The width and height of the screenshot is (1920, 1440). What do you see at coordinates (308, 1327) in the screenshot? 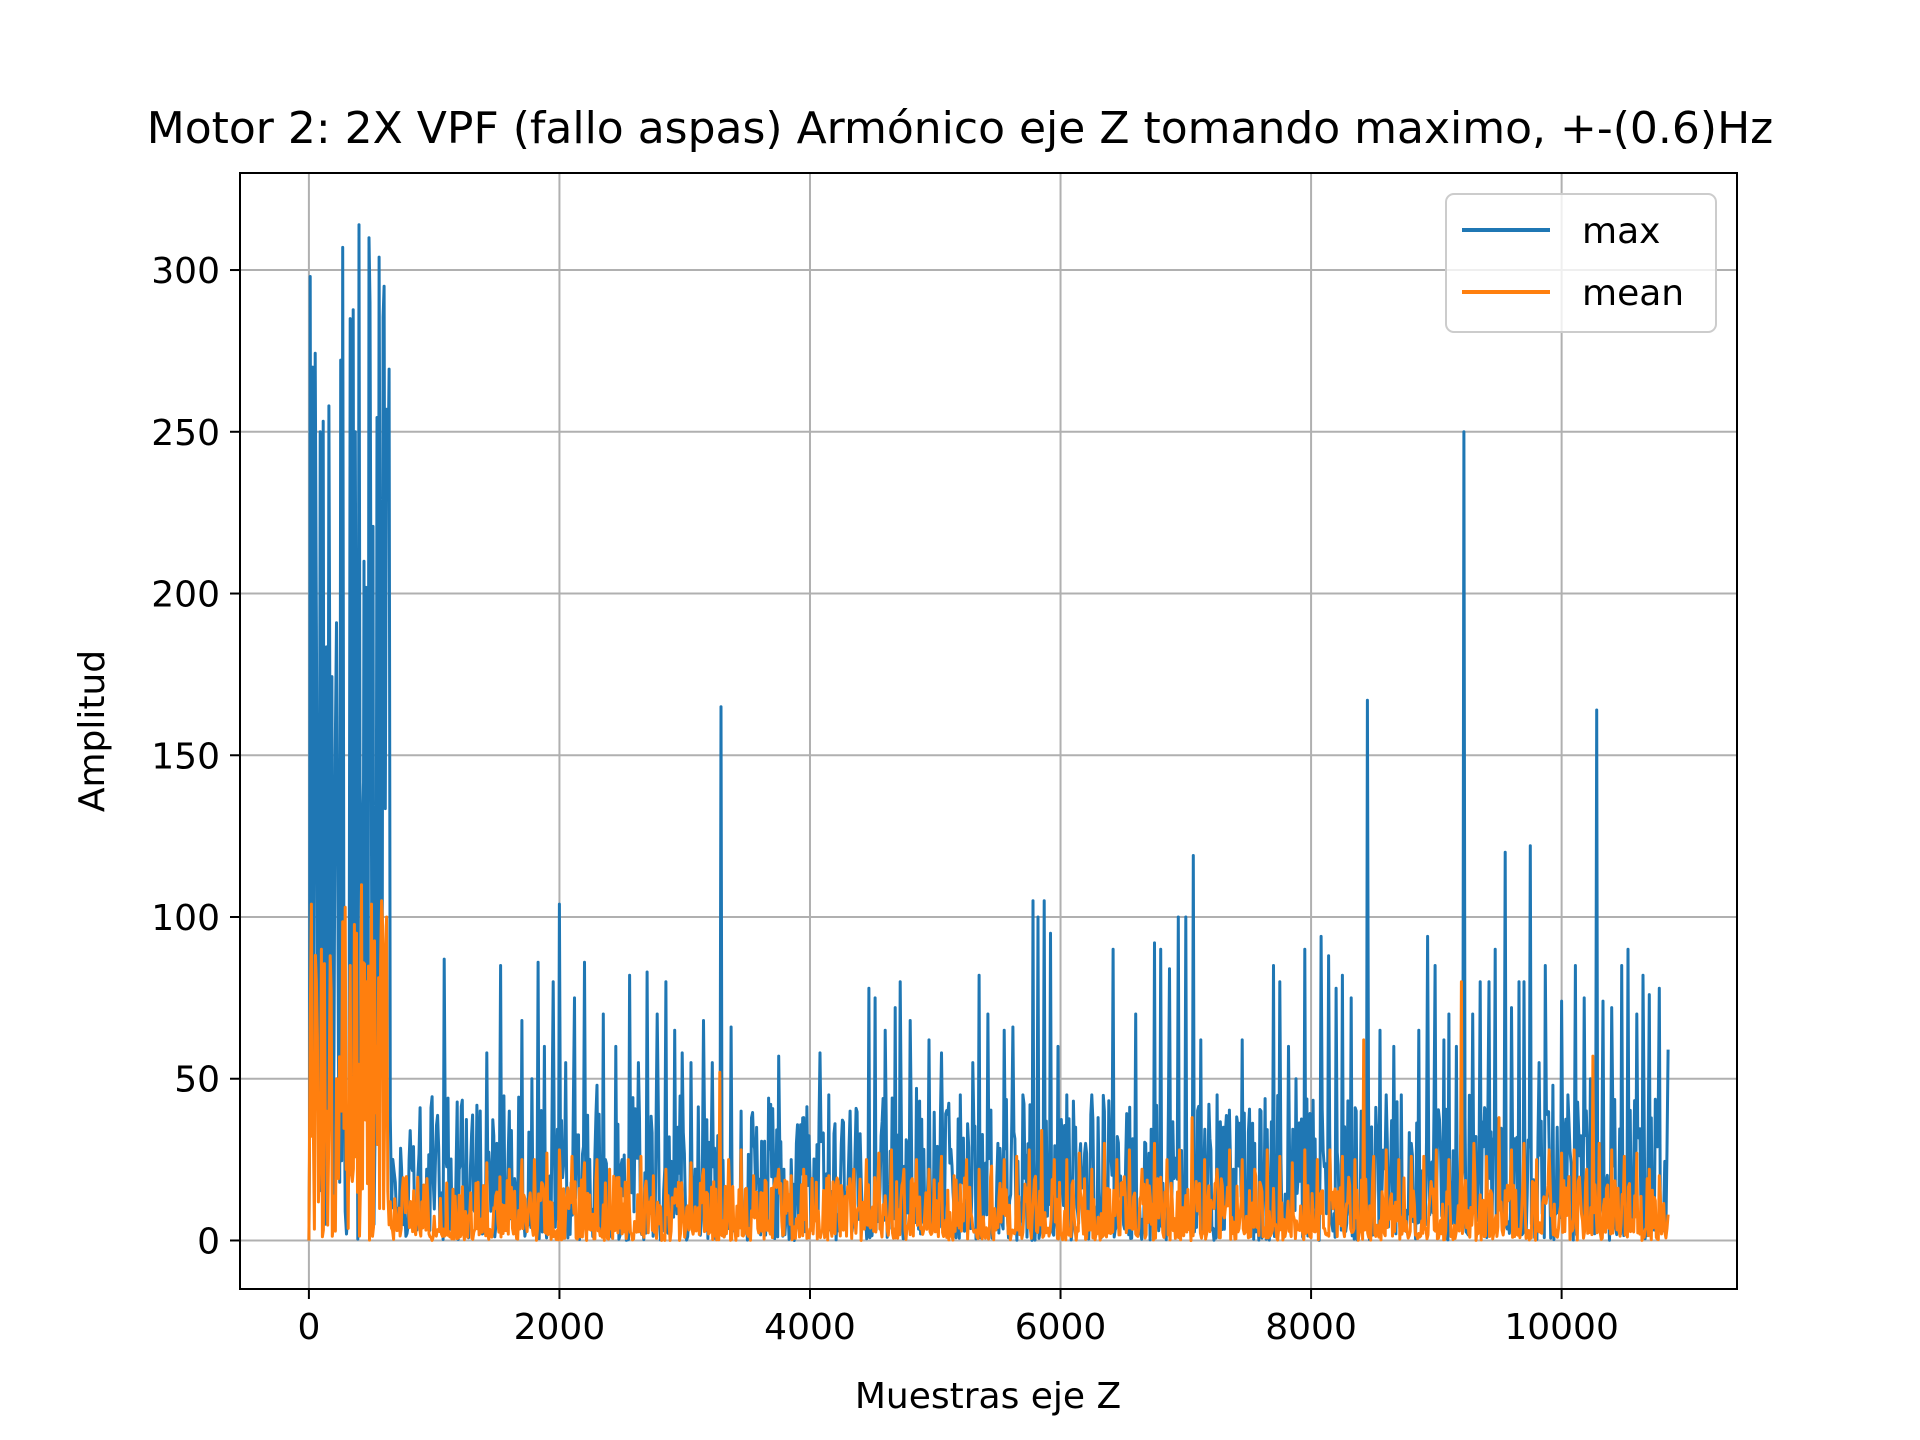
I see `x-tick-label: 0` at bounding box center [308, 1327].